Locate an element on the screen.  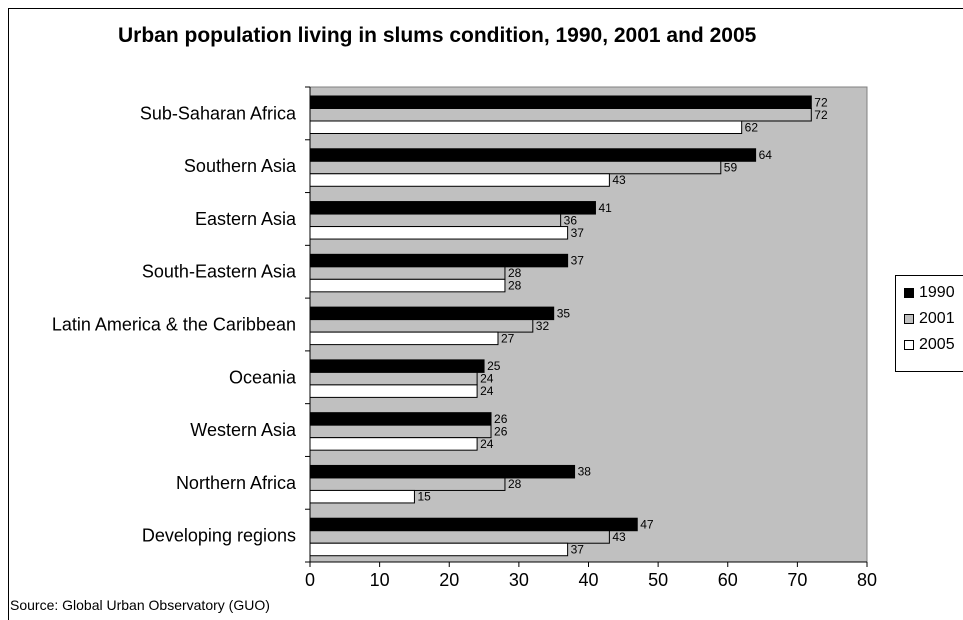
legend-label-2005: 2005 is located at coordinates (937, 344).